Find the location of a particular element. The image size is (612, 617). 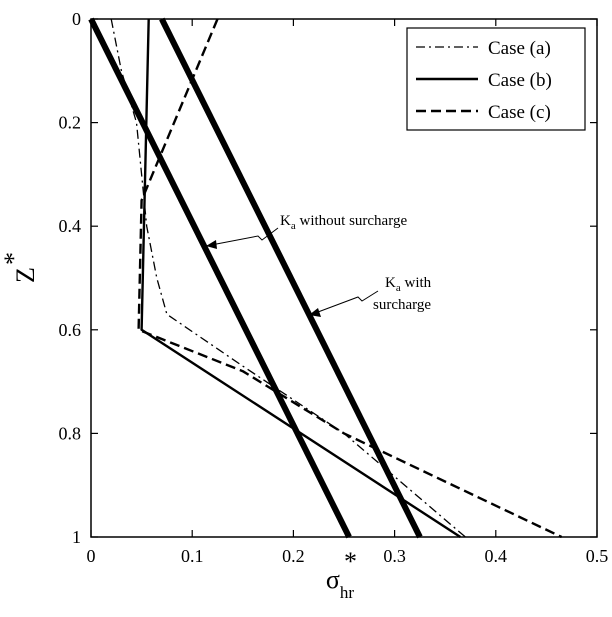

annotation-ka-without-surcharge: Ka without surcharge is located at coordinates (306, 231).